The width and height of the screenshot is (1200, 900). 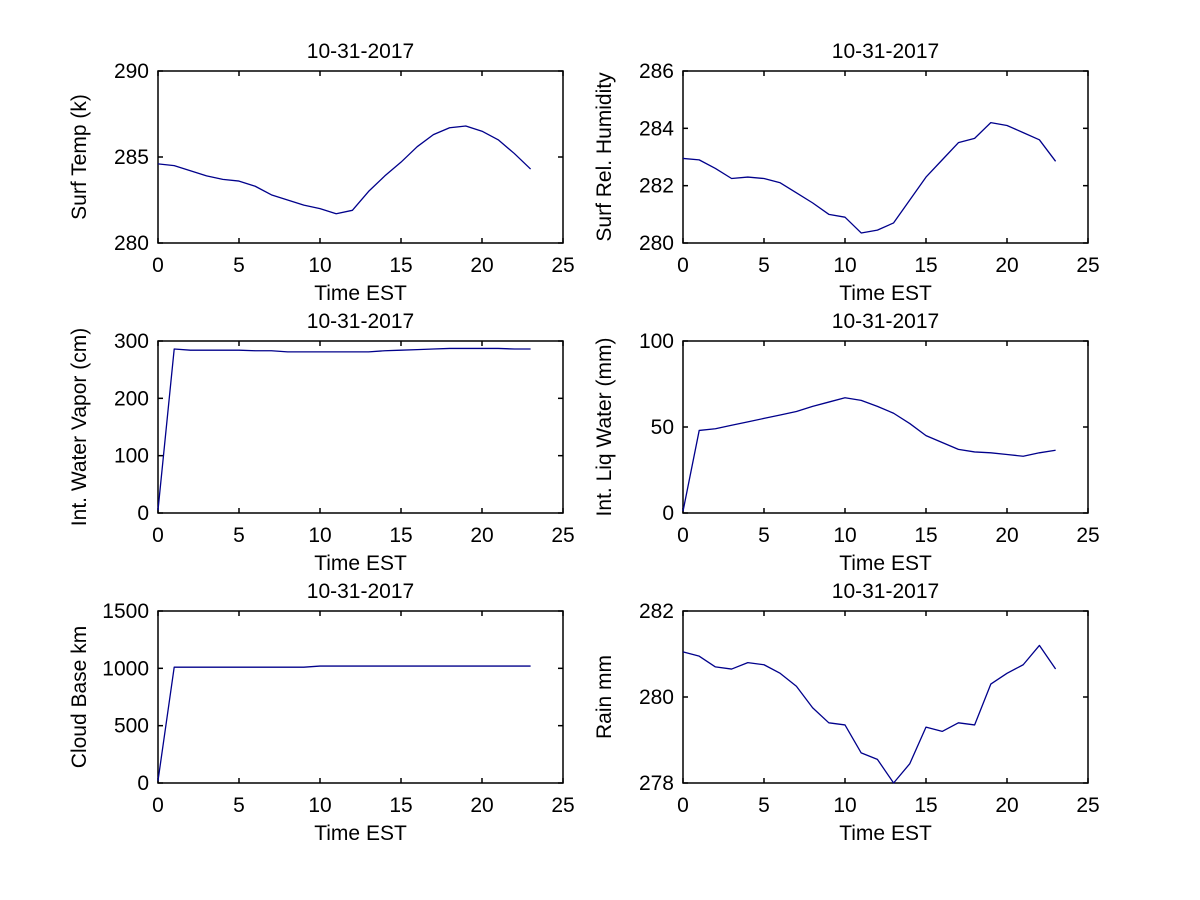 What do you see at coordinates (662, 427) in the screenshot?
I see `y-tick-label: 50` at bounding box center [662, 427].